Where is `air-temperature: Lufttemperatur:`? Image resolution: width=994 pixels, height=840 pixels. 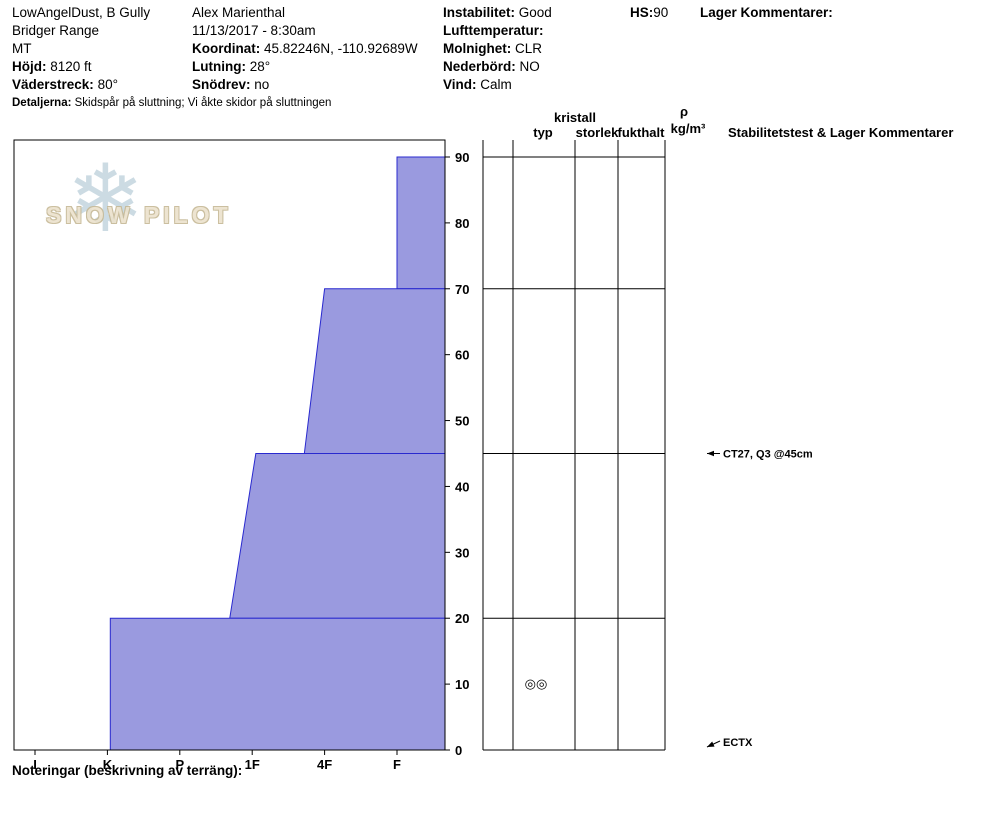 air-temperature: Lufttemperatur: is located at coordinates (493, 31).